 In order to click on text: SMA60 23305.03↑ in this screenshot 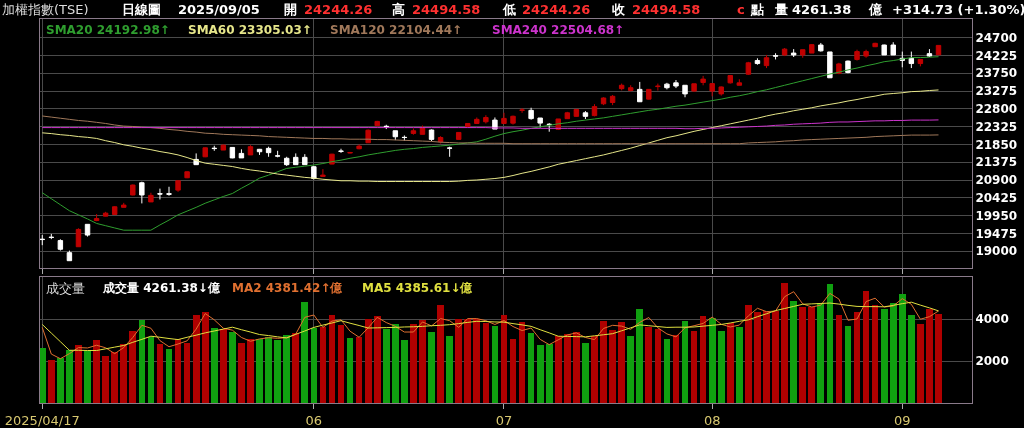, I will do `click(250, 30)`.